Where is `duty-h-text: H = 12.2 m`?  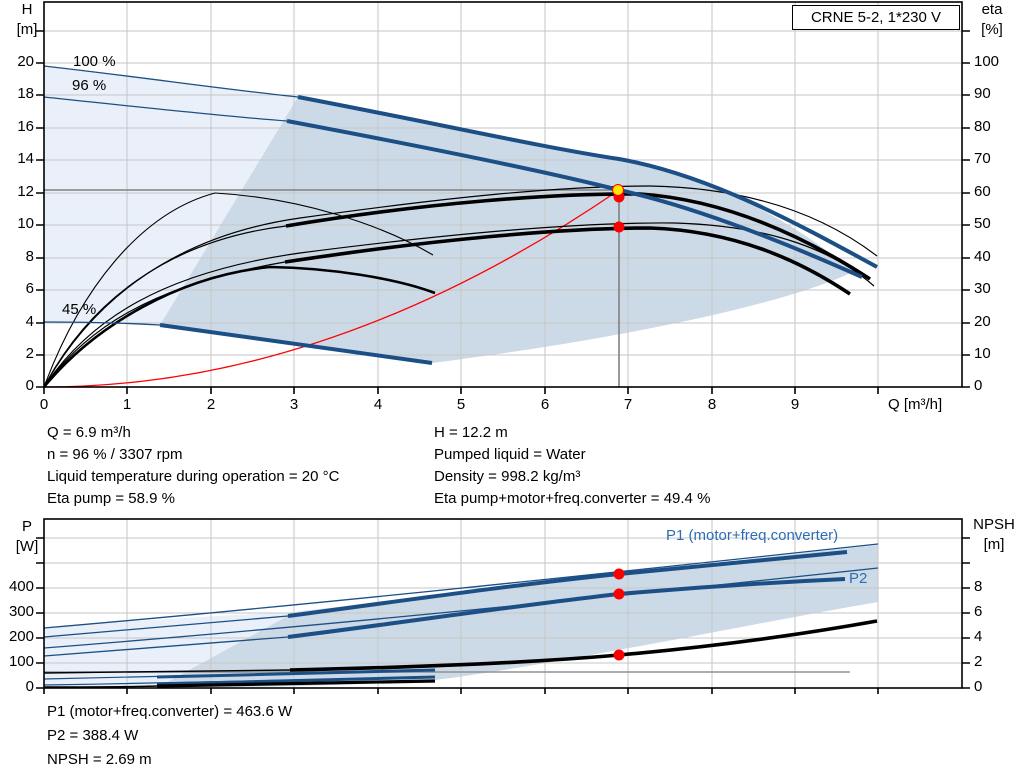
duty-h-text: H = 12.2 m is located at coordinates (471, 432).